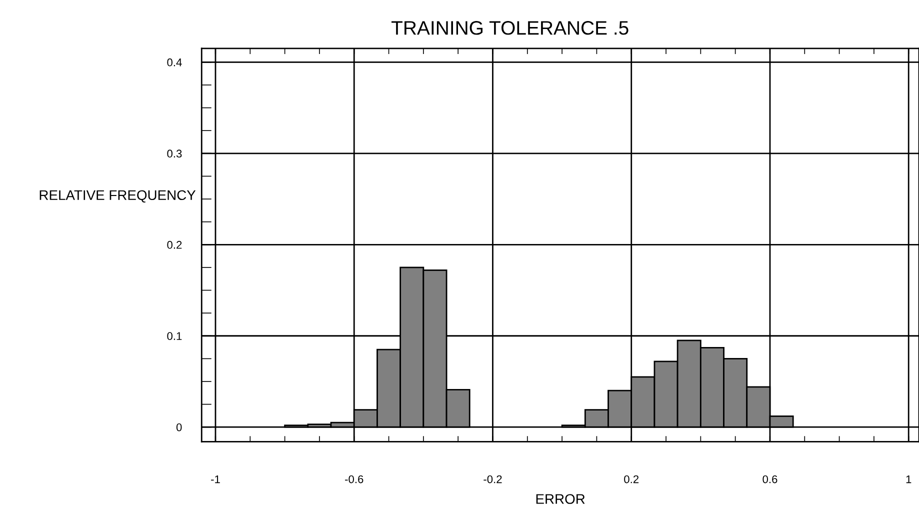  Describe the element at coordinates (509, 28) in the screenshot. I see `chart-title: TRAINING TOLERANCE .5` at that location.